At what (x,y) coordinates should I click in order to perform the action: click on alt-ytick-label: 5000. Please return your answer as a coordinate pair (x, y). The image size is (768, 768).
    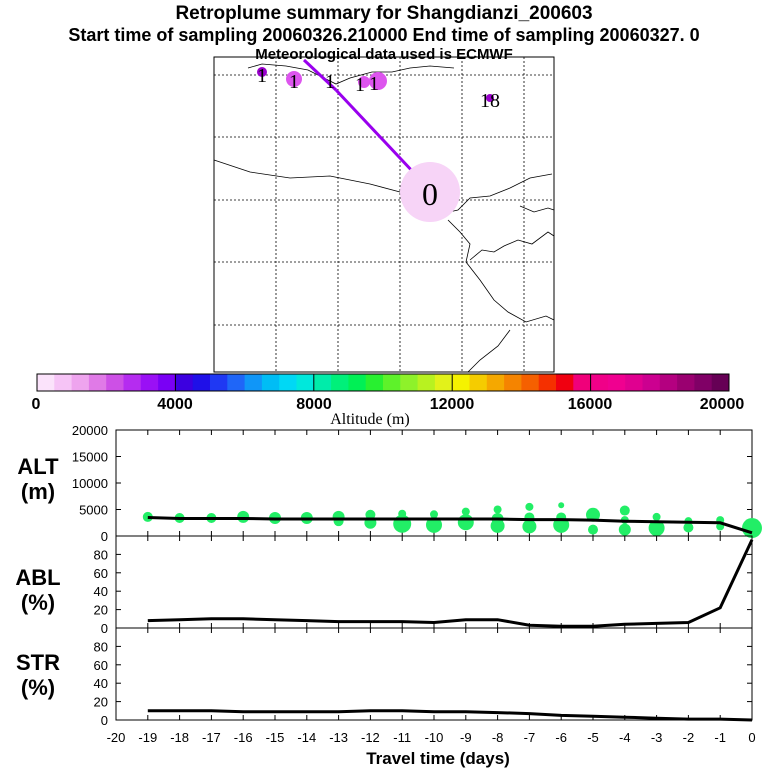
    Looking at the image, I should click on (93, 510).